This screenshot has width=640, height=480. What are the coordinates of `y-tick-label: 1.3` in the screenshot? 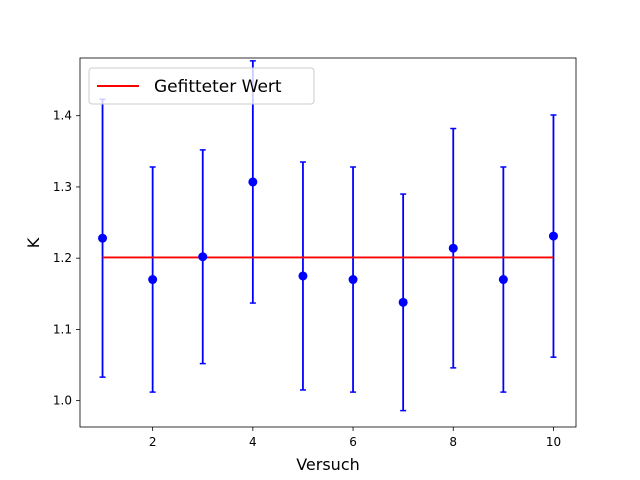 It's located at (62, 187).